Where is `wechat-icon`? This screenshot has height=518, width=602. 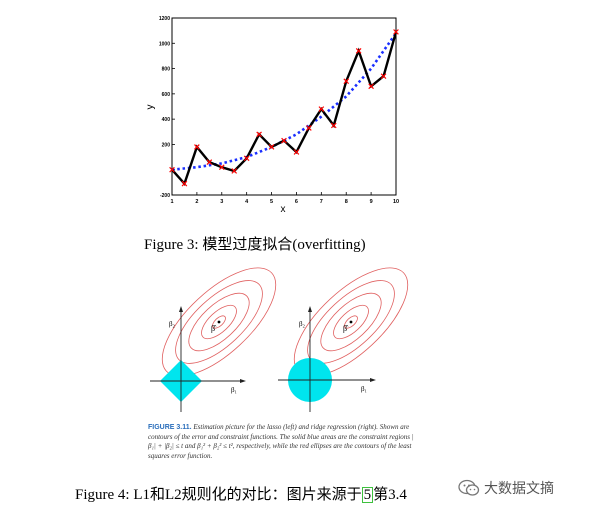
wechat-icon is located at coordinates (469, 487).